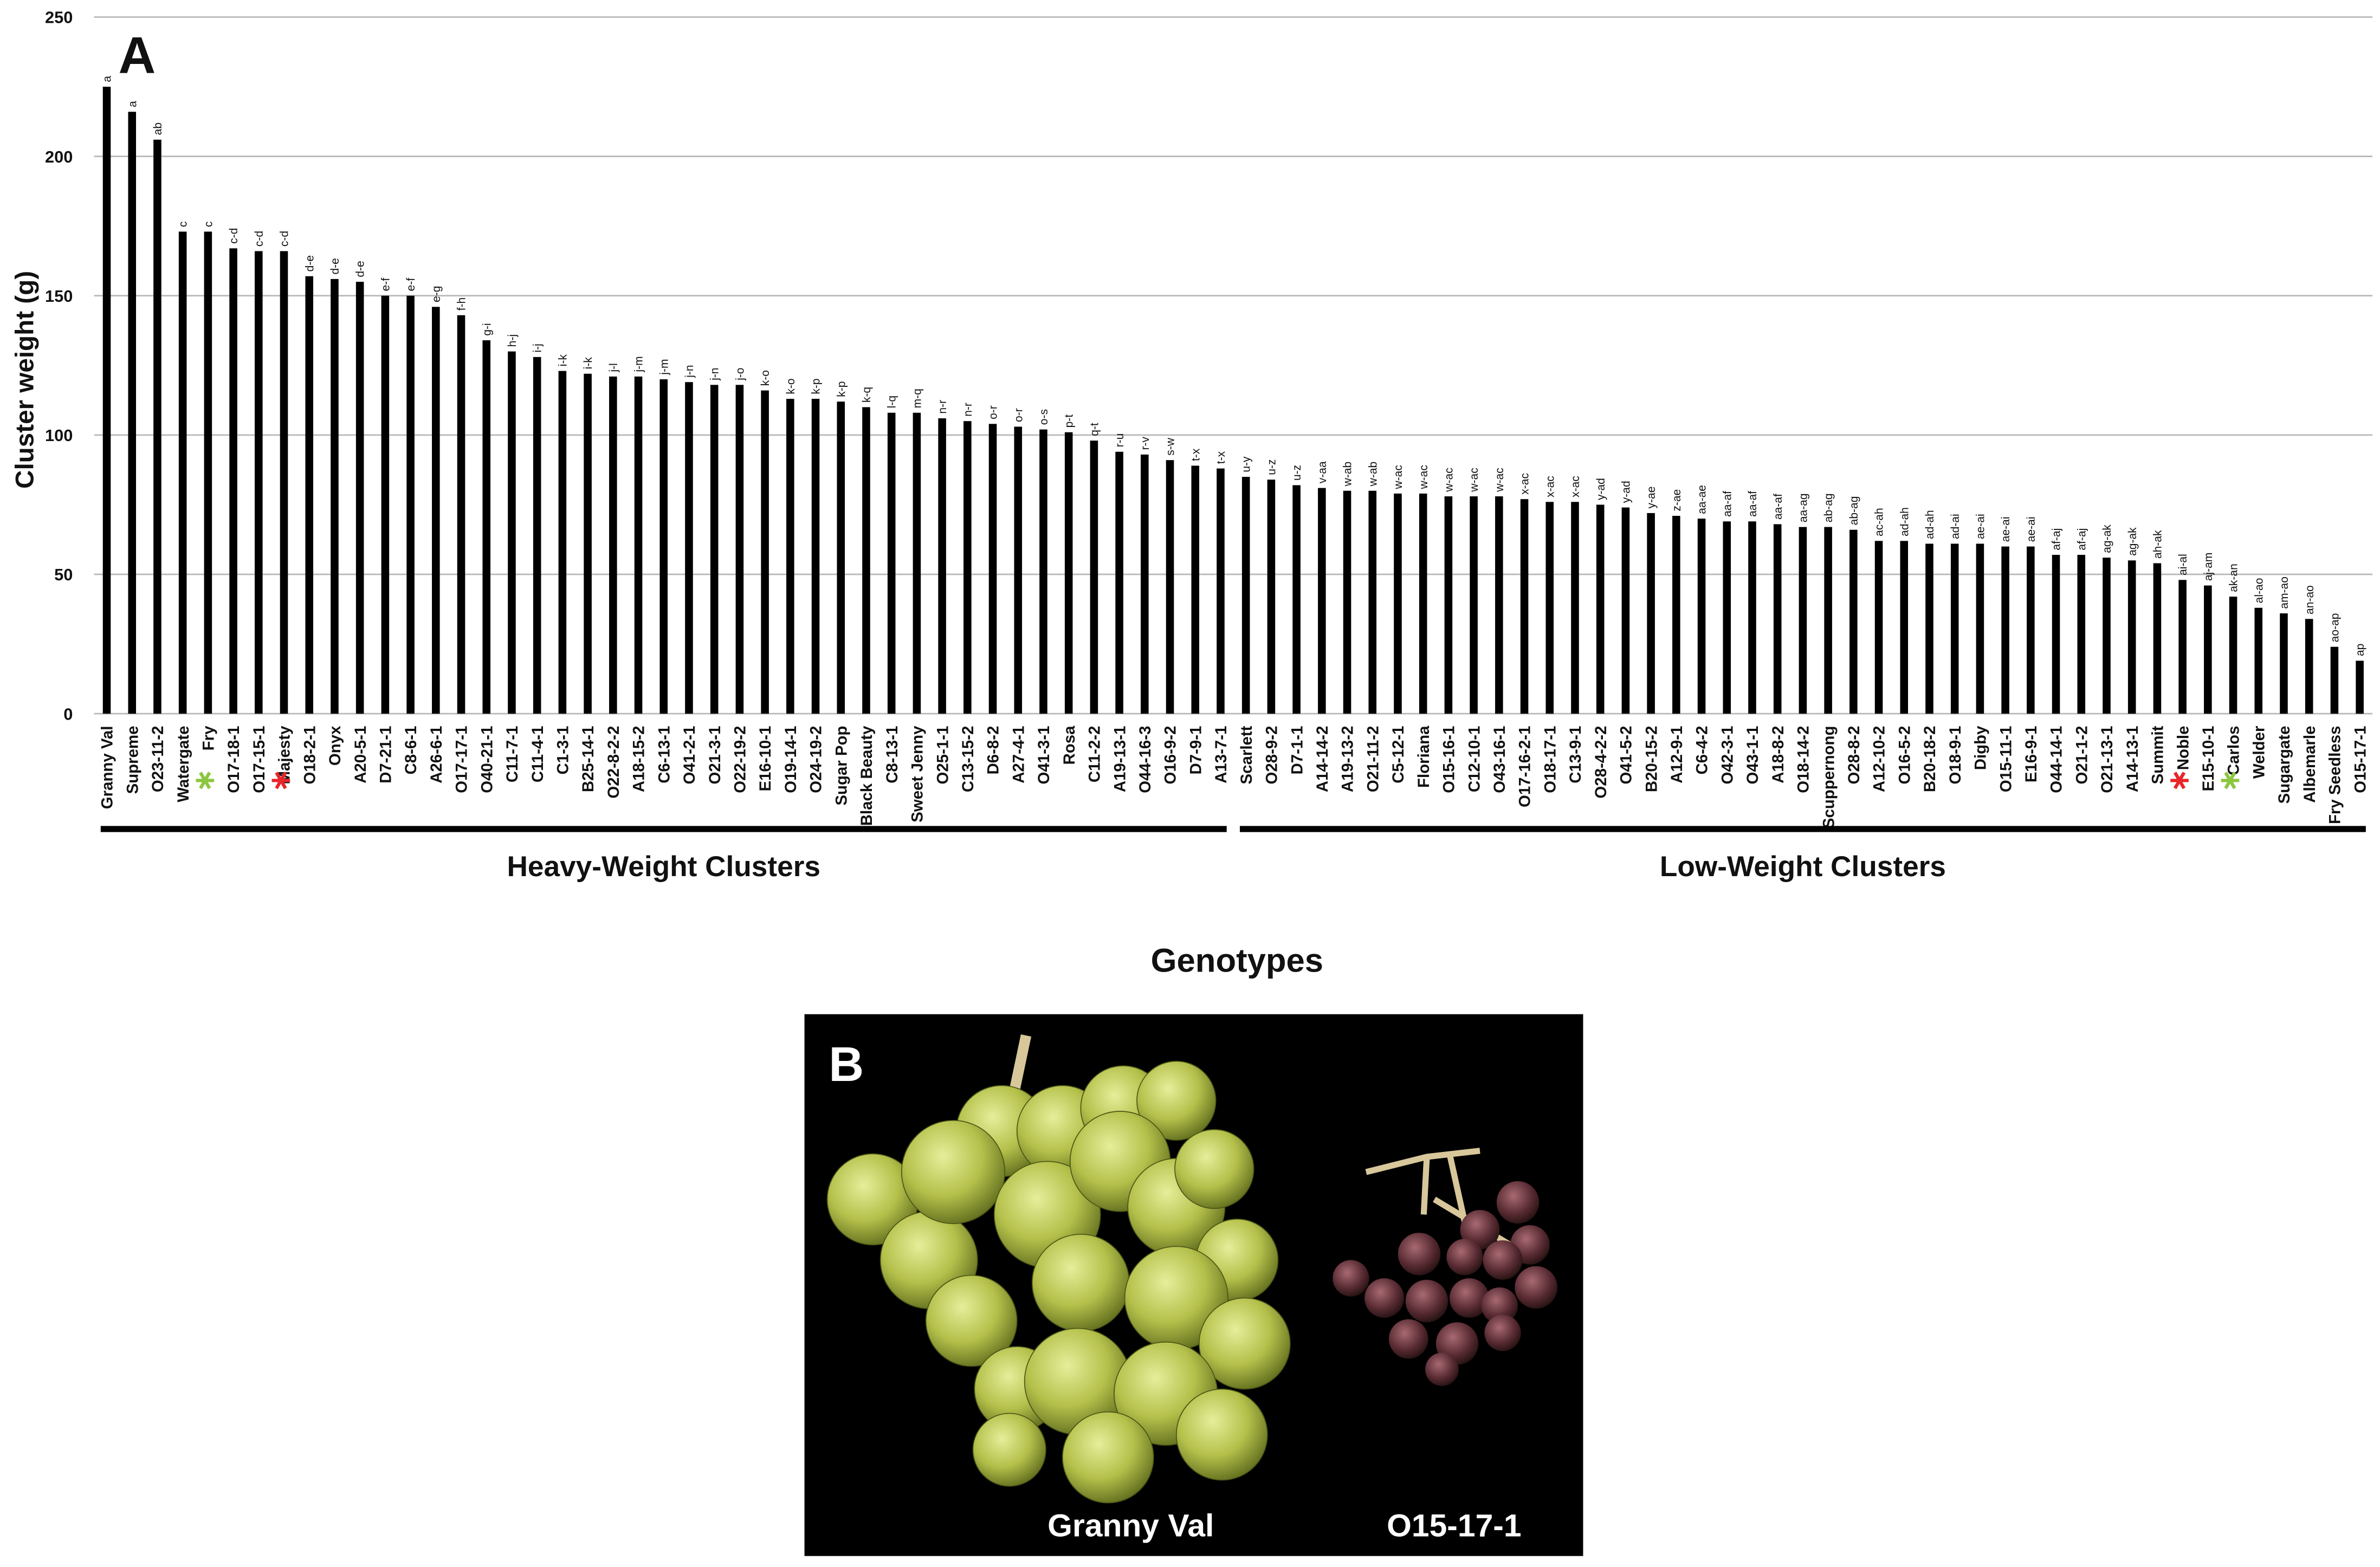 The height and width of the screenshot is (1567, 2380). What do you see at coordinates (137, 56) in the screenshot?
I see `panel-label: A` at bounding box center [137, 56].